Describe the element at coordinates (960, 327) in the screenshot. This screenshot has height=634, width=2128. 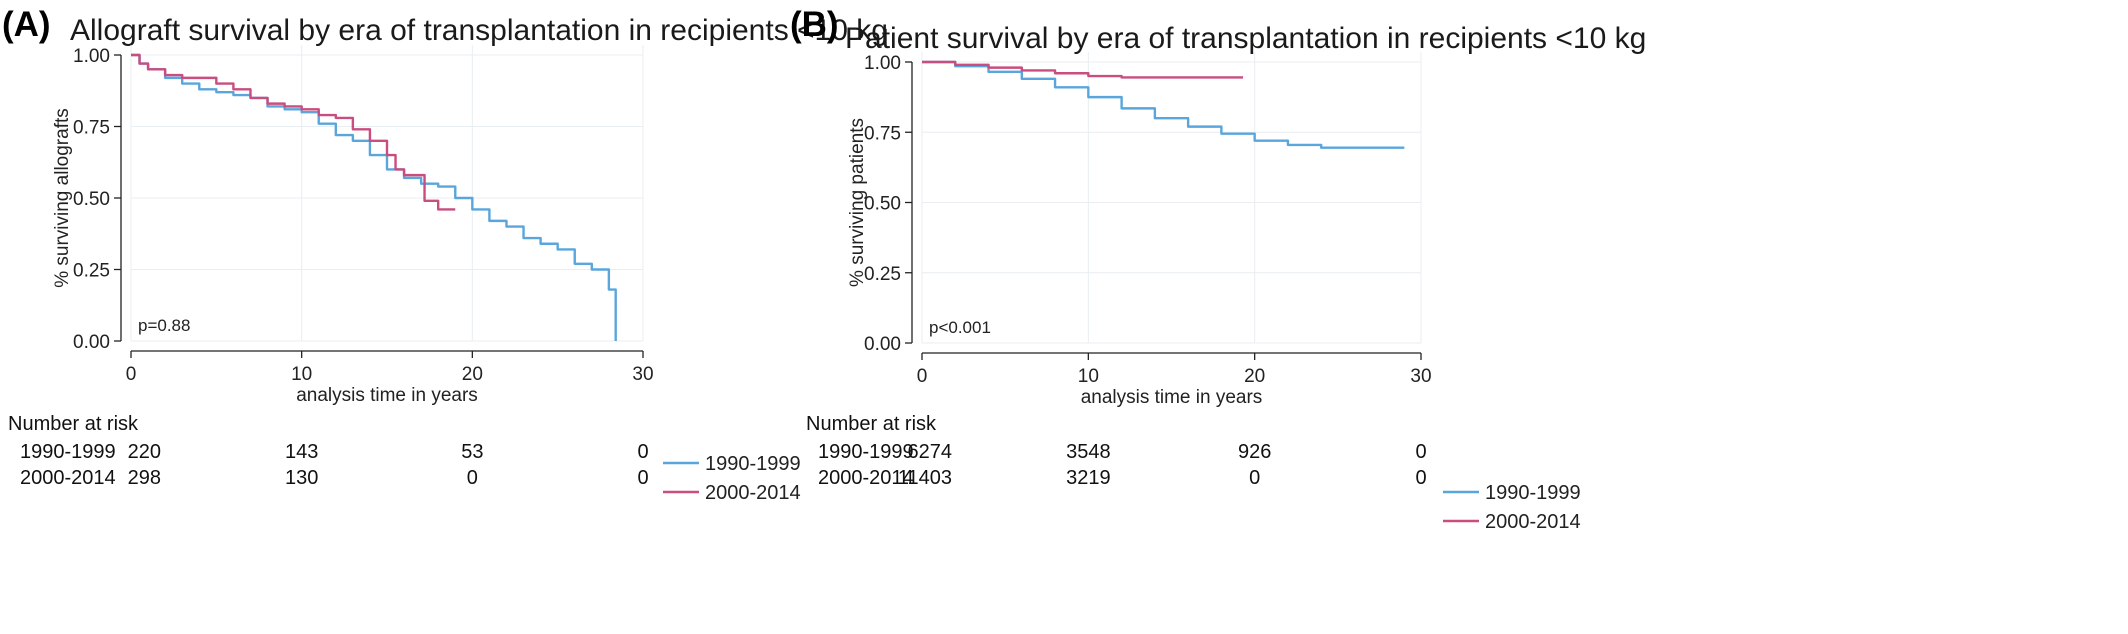
I see `p-value-annotation: p<0.001` at that location.